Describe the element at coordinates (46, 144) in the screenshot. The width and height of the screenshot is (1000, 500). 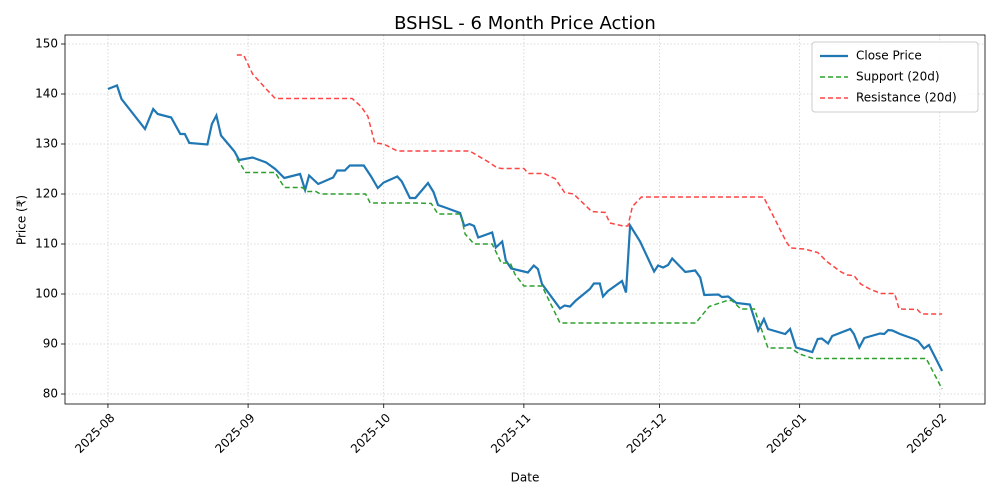
I see `y-tick-label: 130` at that location.